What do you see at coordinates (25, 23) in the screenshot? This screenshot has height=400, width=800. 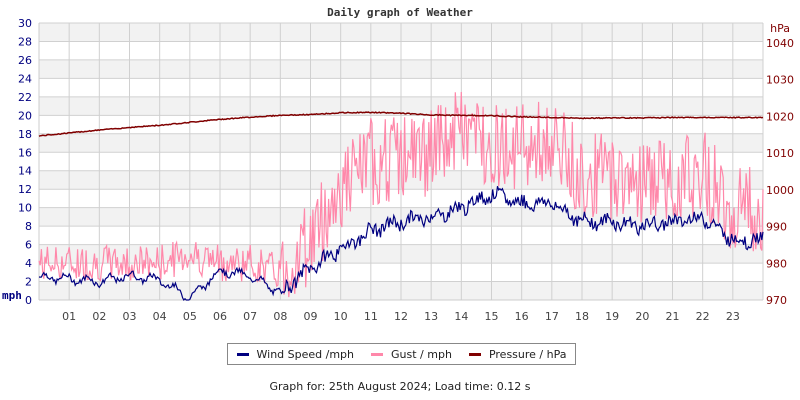 I see `y-tick-label: 30` at bounding box center [25, 23].